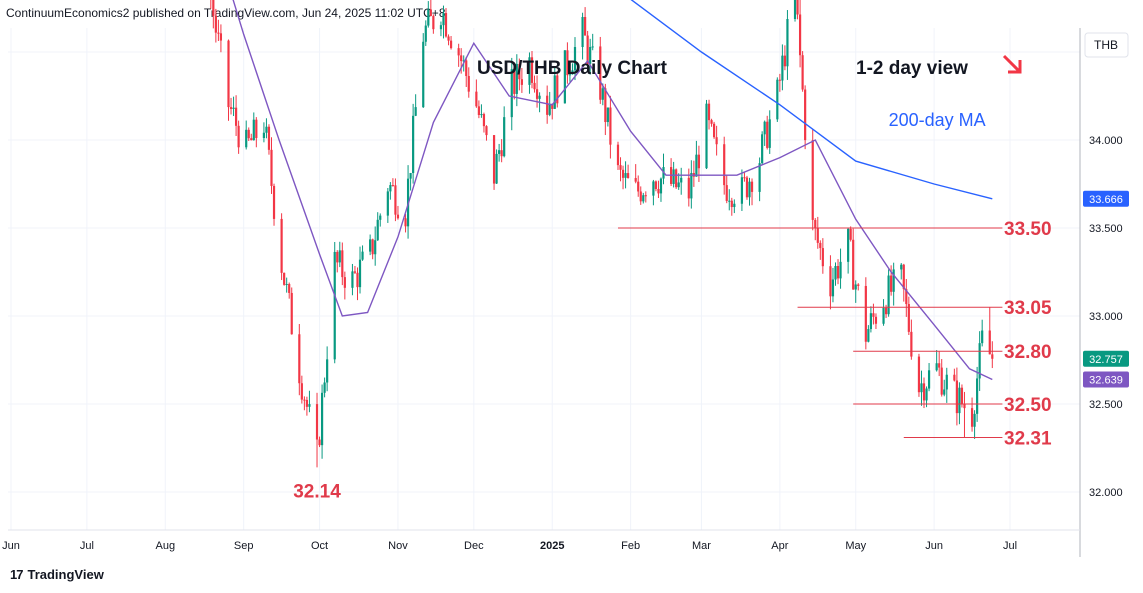 This screenshot has width=1143, height=593. What do you see at coordinates (17, 574) in the screenshot?
I see `tradingview-logo-icon: 17` at bounding box center [17, 574].